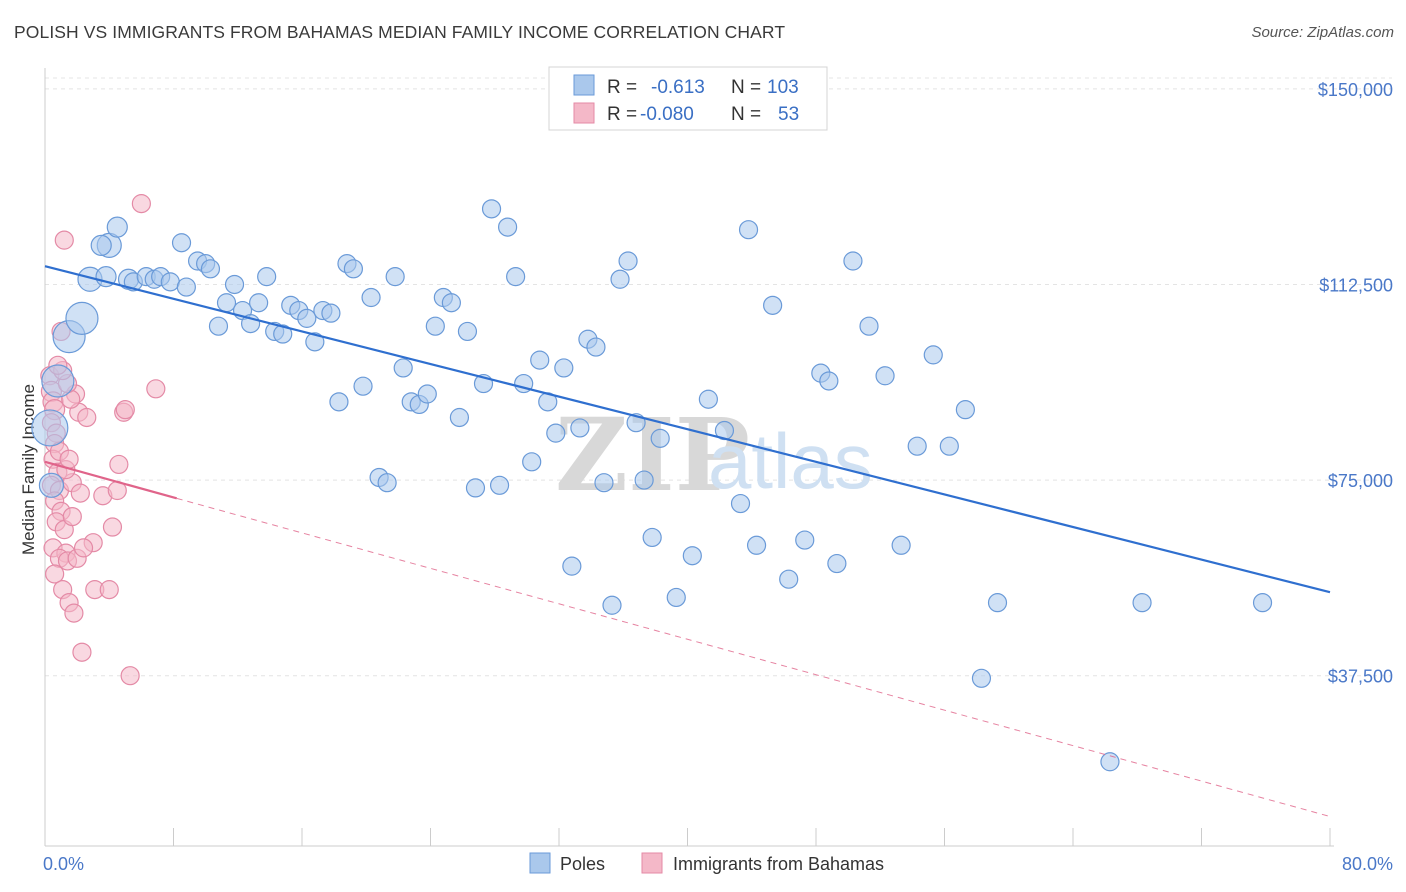 Image resolution: width=1406 pixels, height=892 pixels. I want to click on bottom-legend-label-bahamas: Immigrants from Bahamas, so click(778, 864).